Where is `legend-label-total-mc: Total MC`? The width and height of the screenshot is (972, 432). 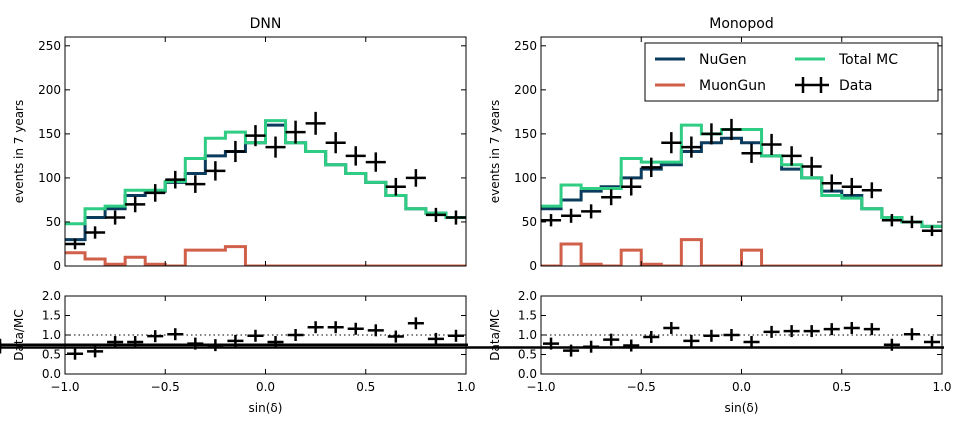 legend-label-total-mc: Total MC is located at coordinates (868, 60).